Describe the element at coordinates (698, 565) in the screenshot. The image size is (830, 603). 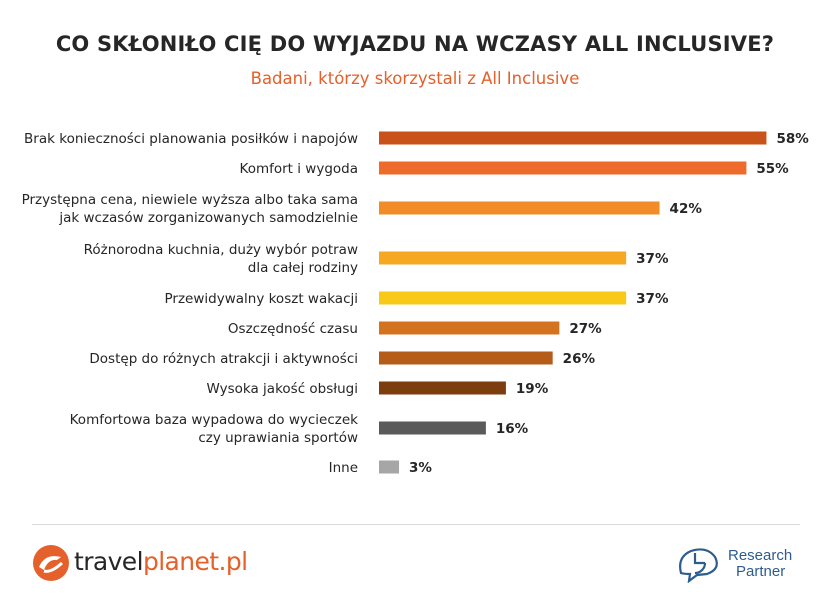
I see `research-partner-logo-icon` at that location.